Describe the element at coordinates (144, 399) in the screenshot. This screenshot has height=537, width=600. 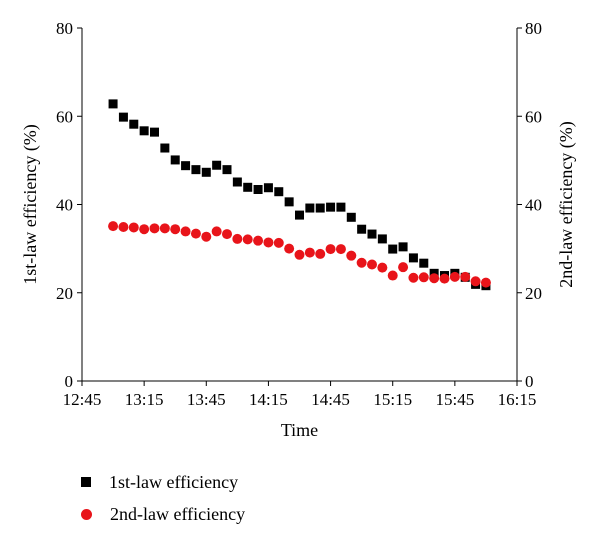
I see `x-tick-label: 13:15` at that location.